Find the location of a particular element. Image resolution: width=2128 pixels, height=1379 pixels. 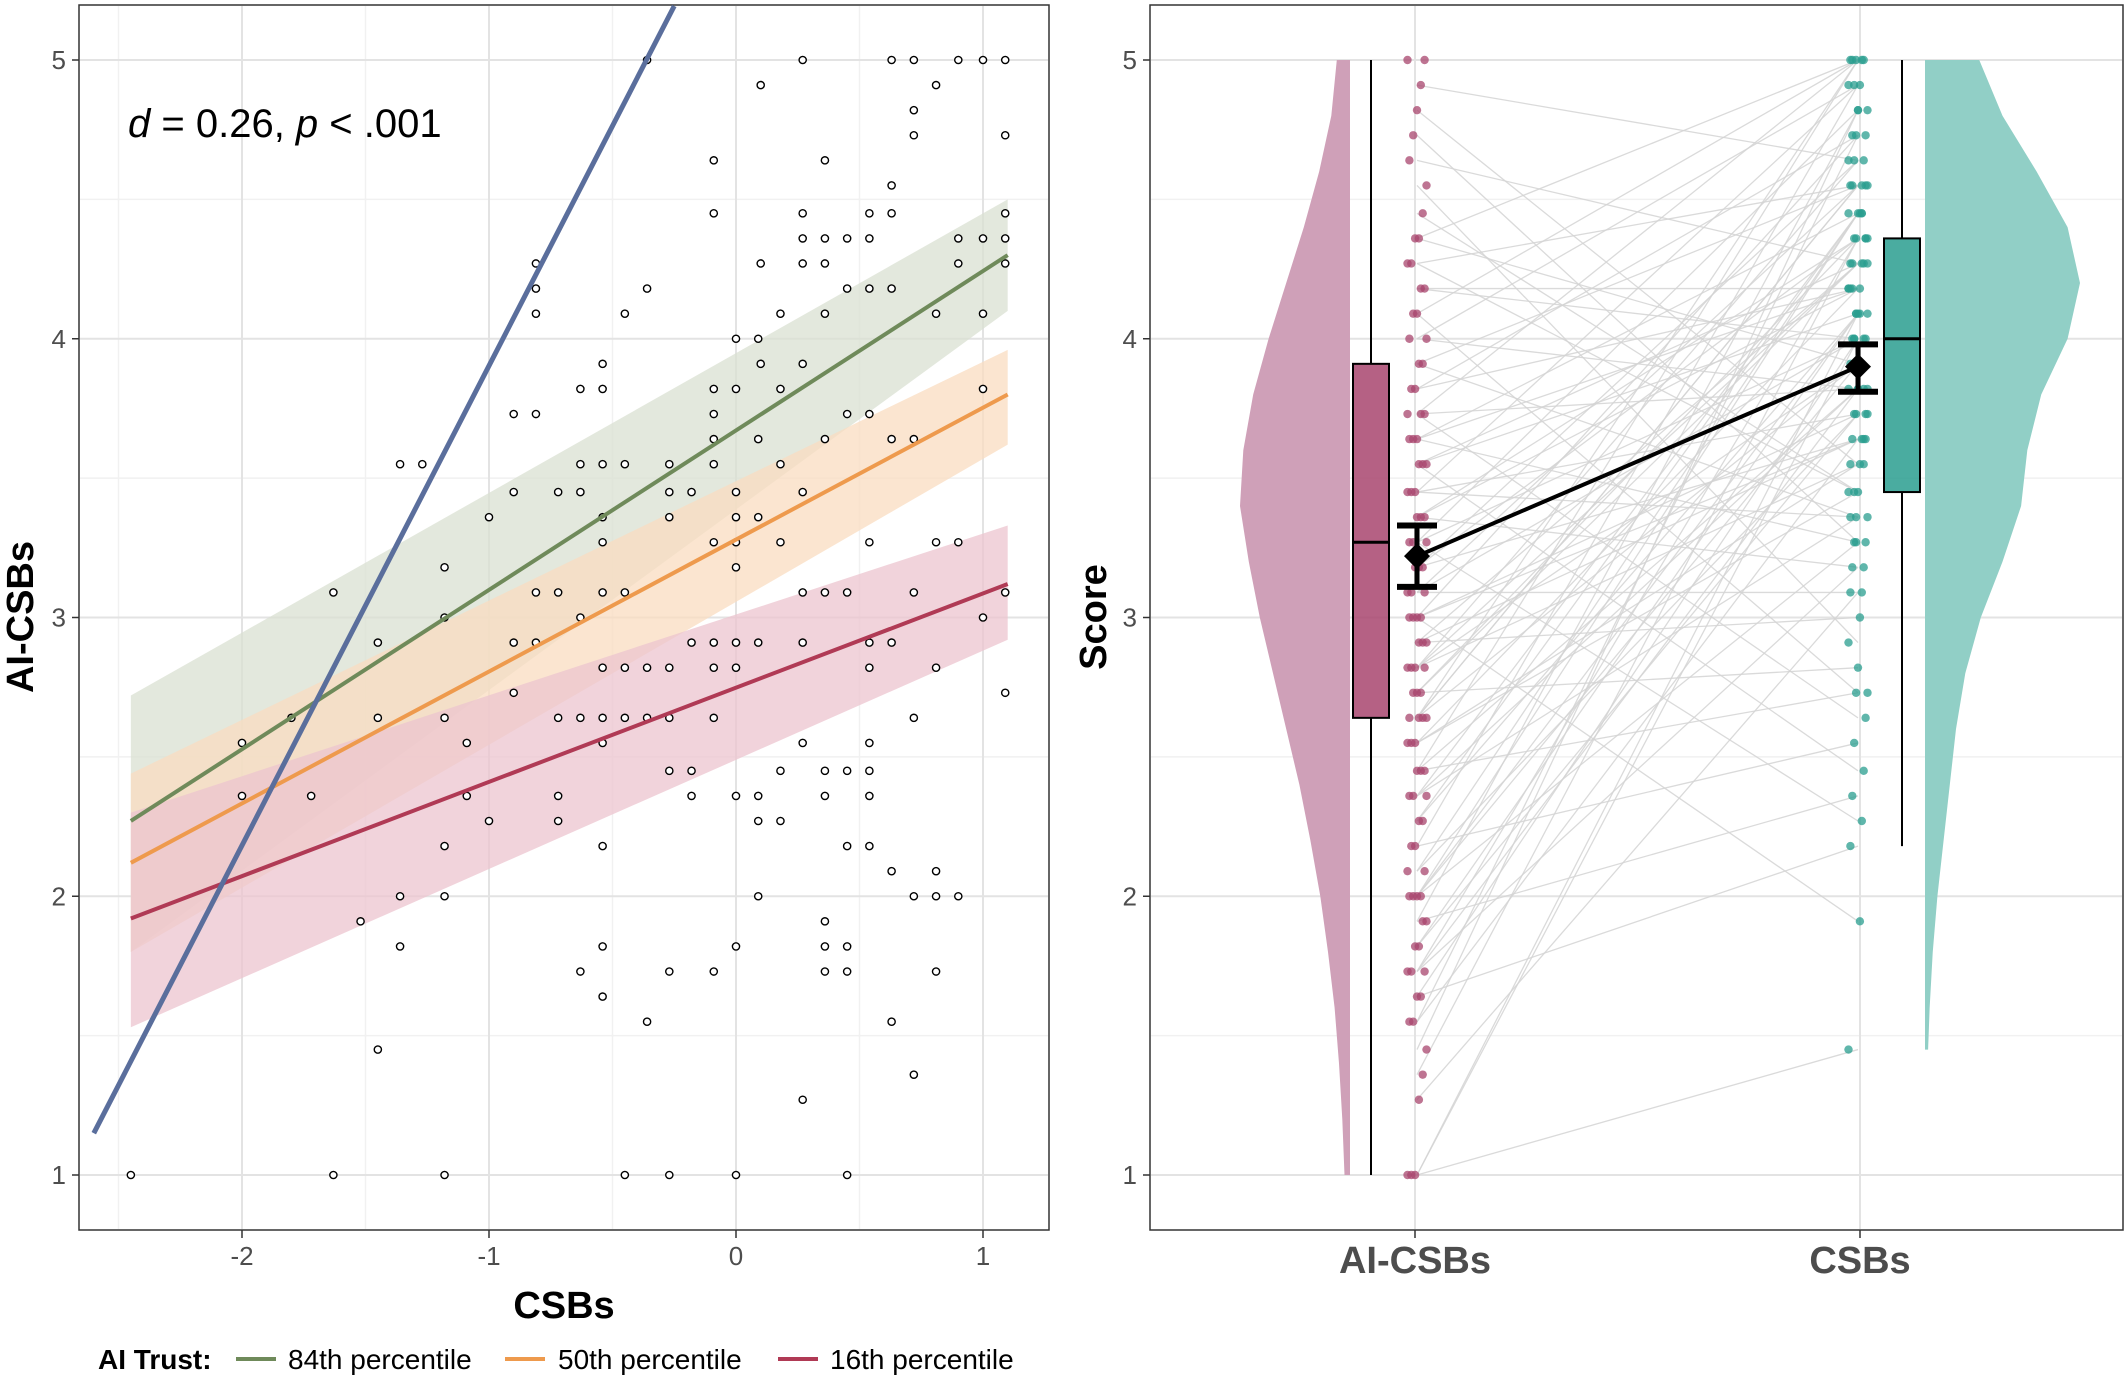

annotation-d-text: = 0.26, is located at coordinates (223, 124).